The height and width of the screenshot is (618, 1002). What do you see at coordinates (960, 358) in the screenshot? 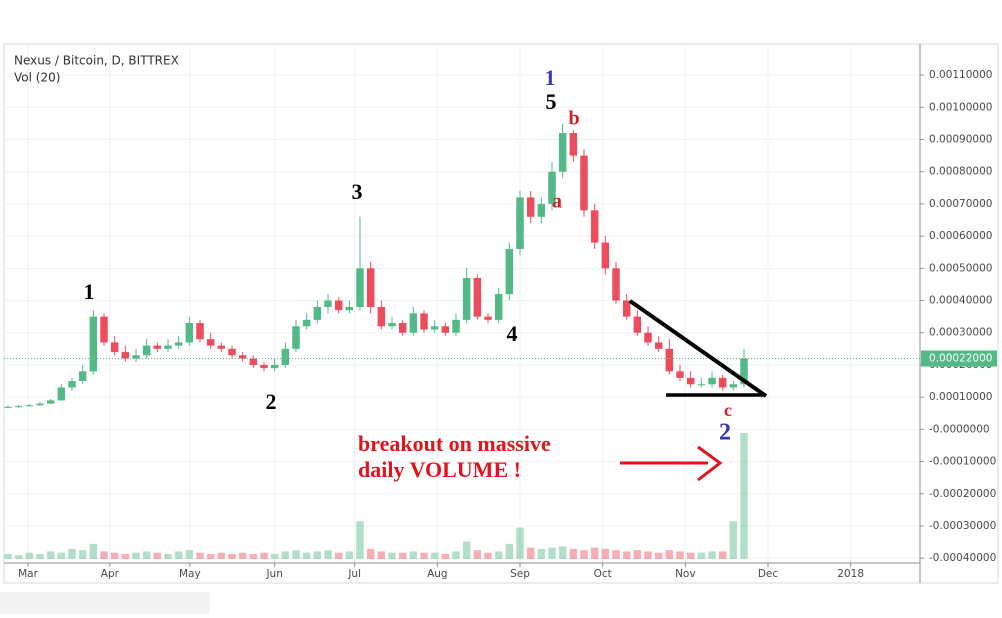
I see `last-price-label: 0.00022000` at bounding box center [960, 358].